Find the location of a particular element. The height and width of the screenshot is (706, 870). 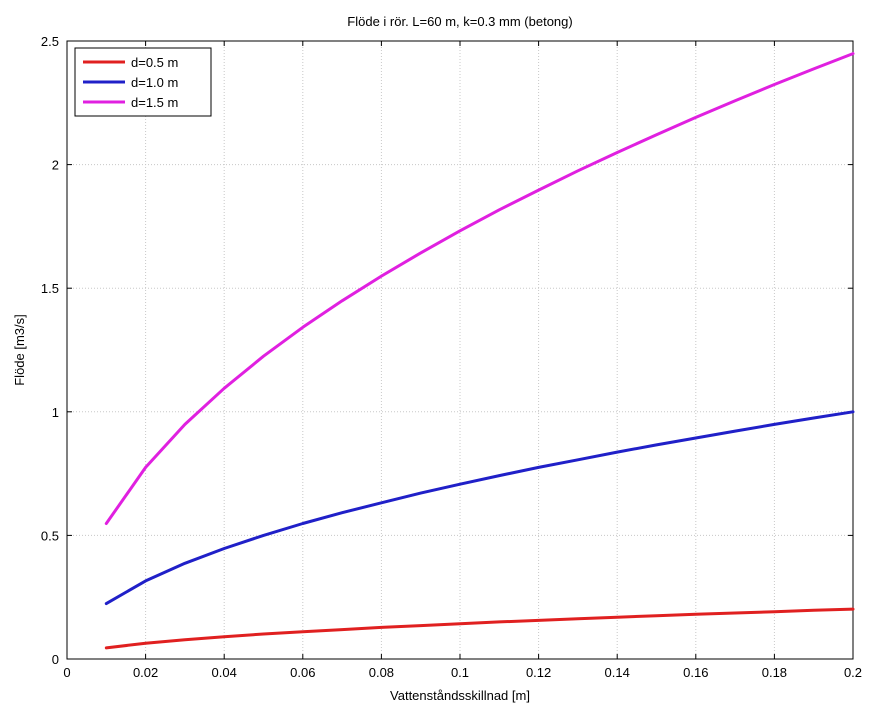

legend-label-d10: d=1.0 m is located at coordinates (154, 82).